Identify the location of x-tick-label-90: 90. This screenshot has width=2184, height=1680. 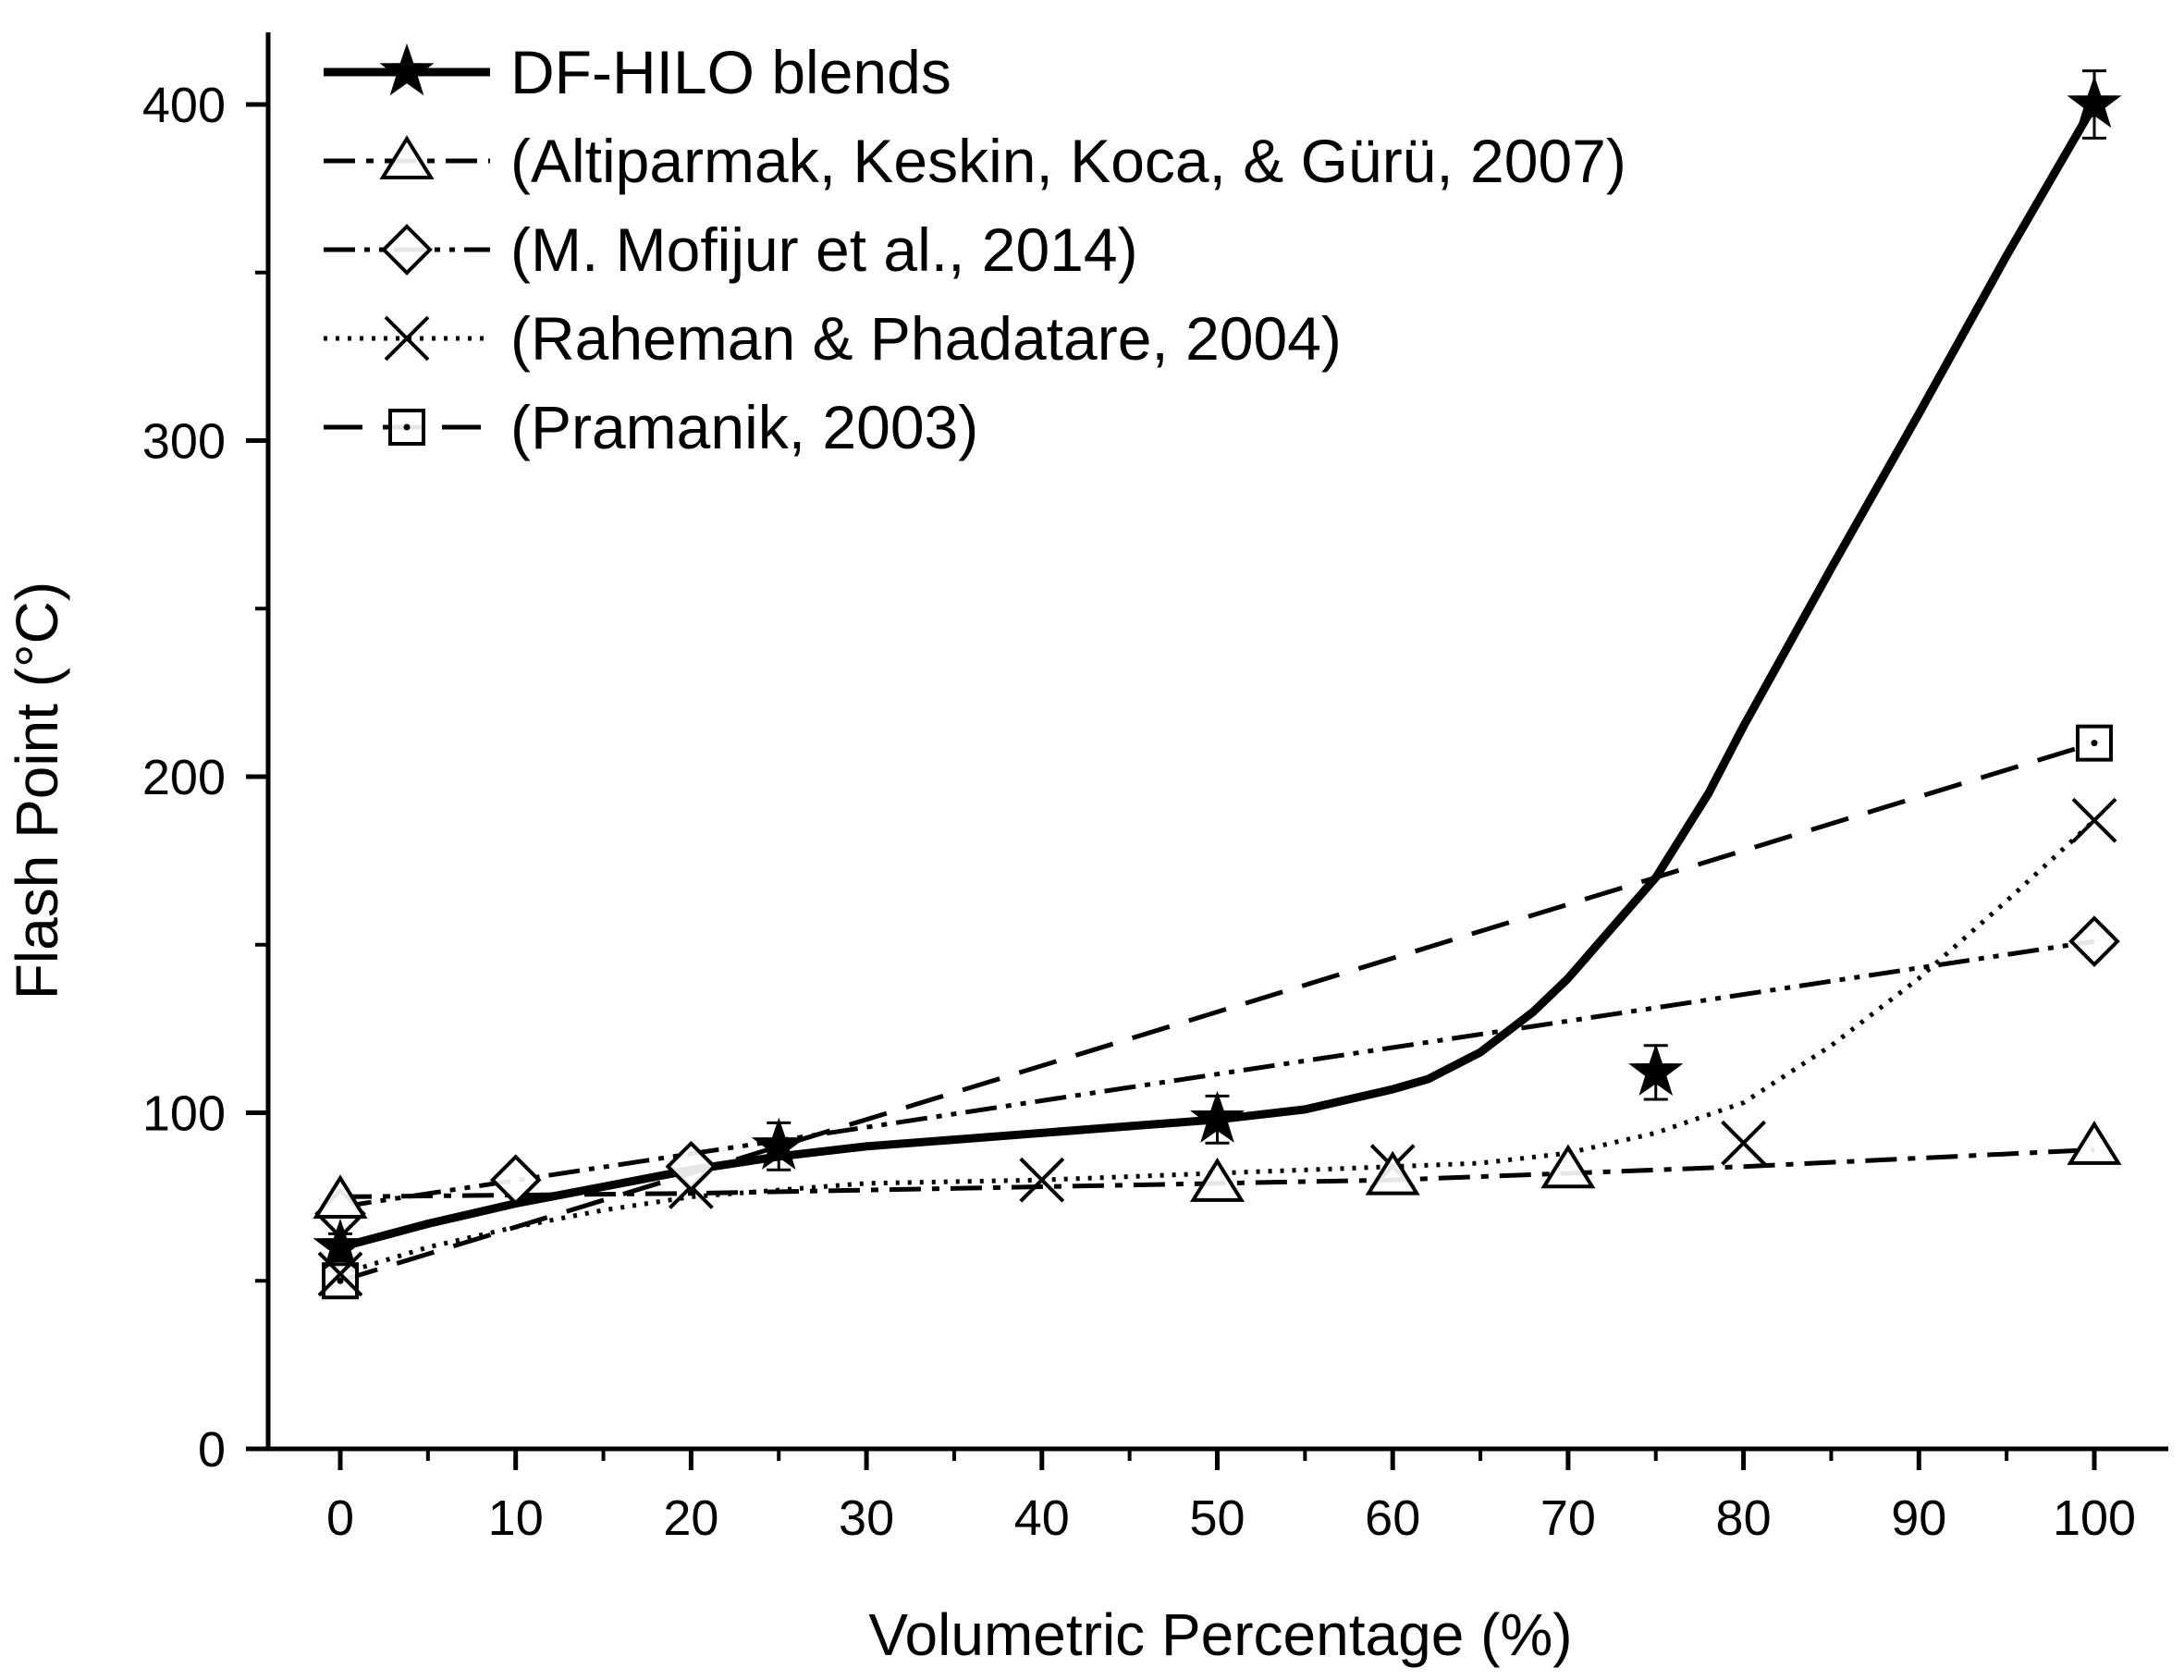
(1918, 1518).